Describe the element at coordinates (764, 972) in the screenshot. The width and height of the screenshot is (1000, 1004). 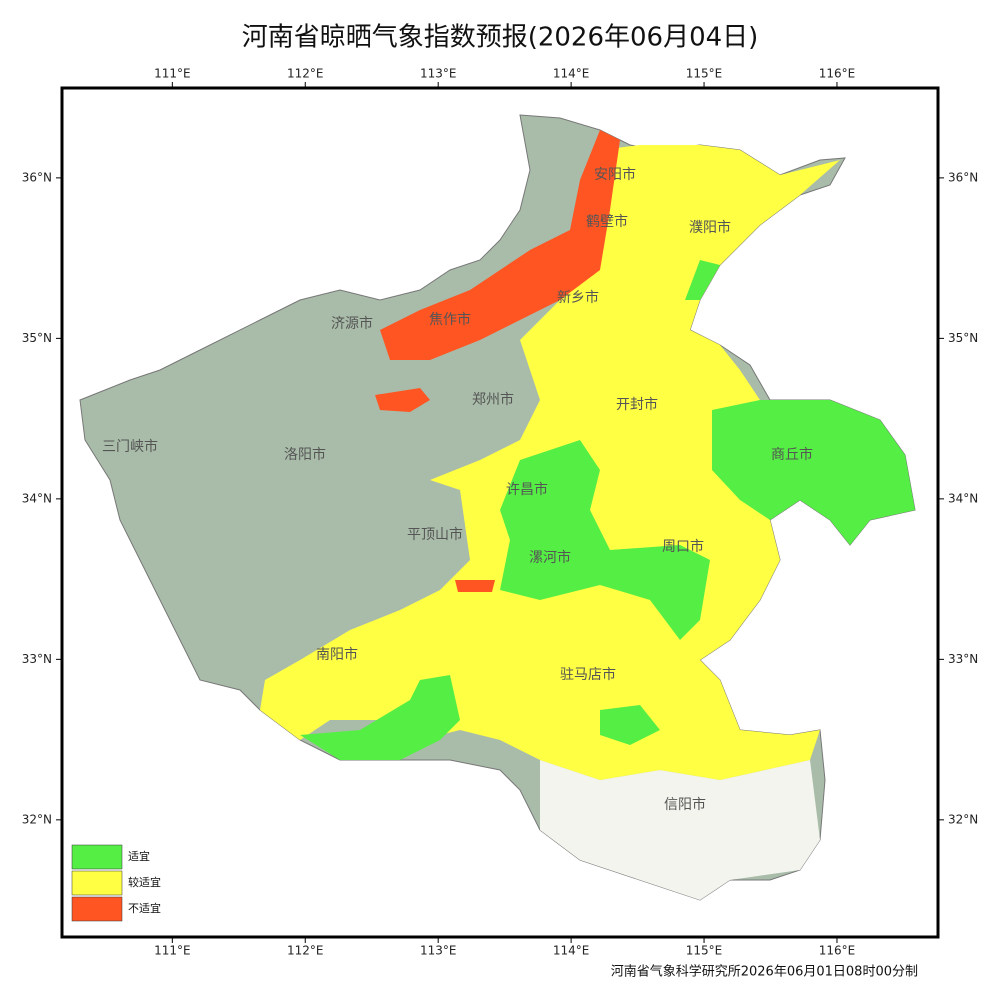
I see `footer-note: 河南省气象科学研究所2026年06月01日08时00分制` at that location.